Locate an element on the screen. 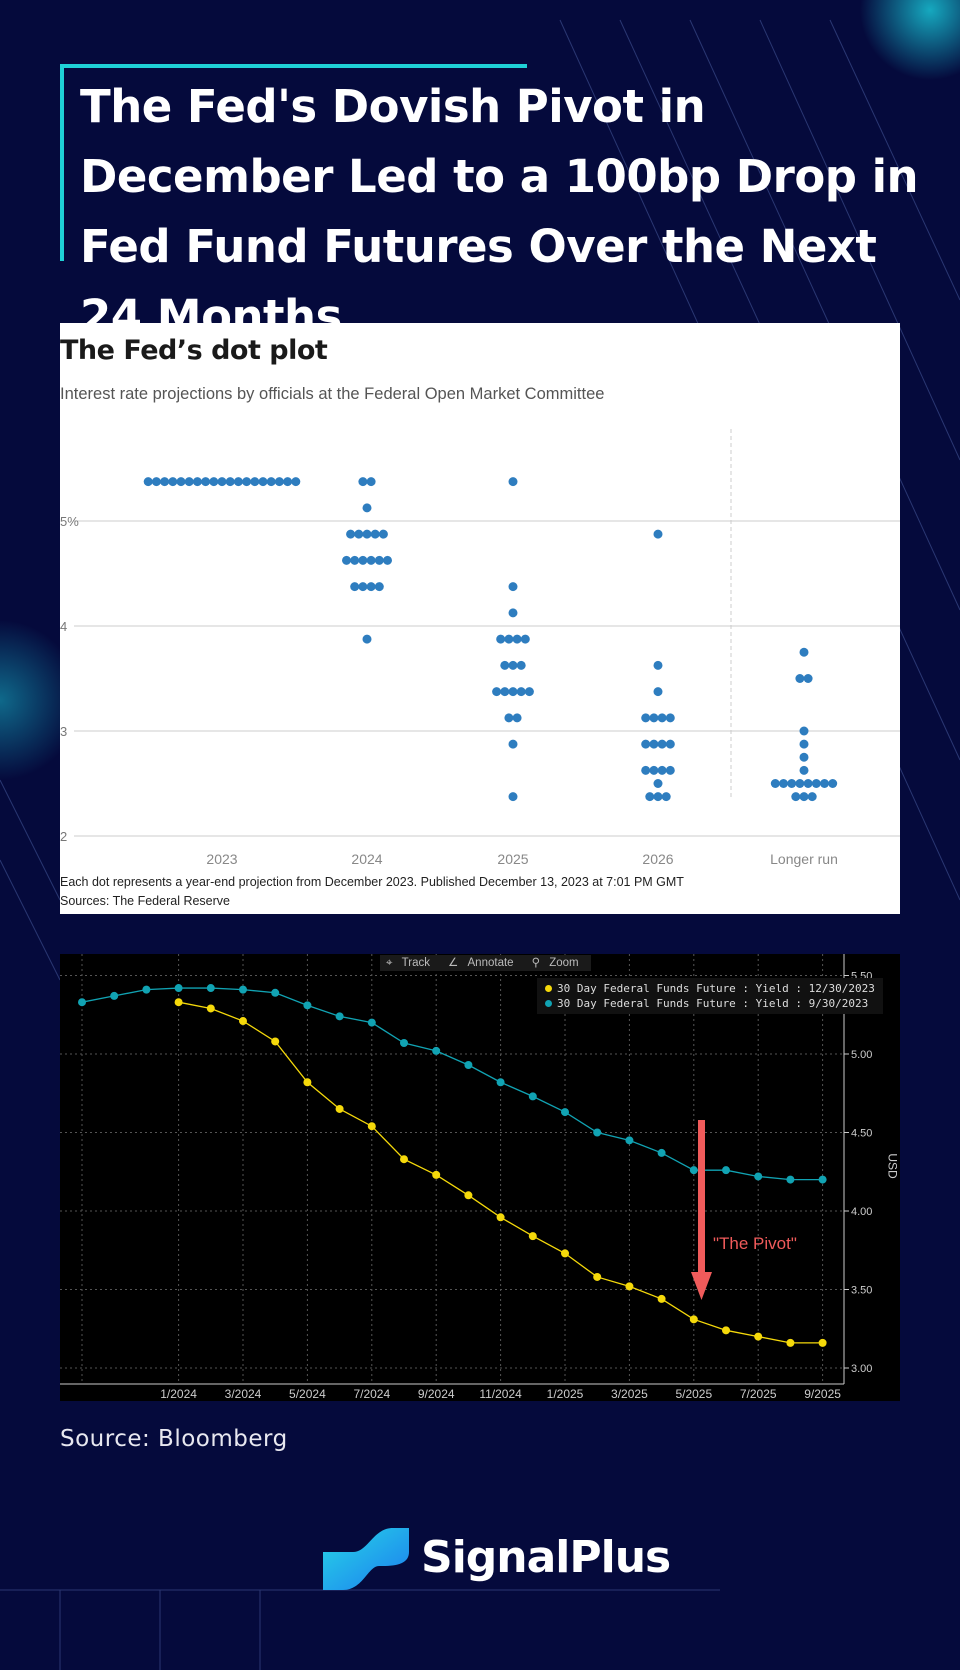 The height and width of the screenshot is (1670, 960). track-button: ⌖ Track is located at coordinates (411, 963).